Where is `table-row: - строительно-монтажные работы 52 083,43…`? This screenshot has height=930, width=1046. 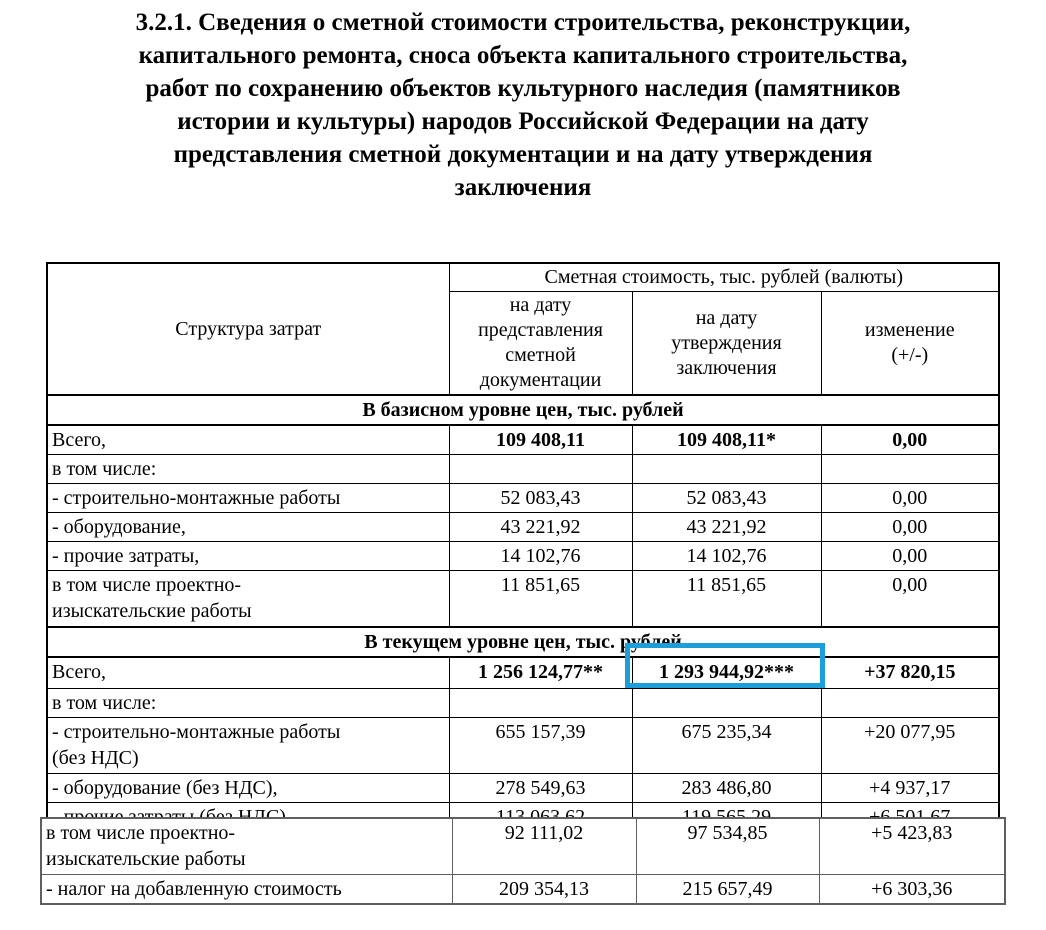 table-row: - строительно-монтажные работы 52 083,43… is located at coordinates (523, 498).